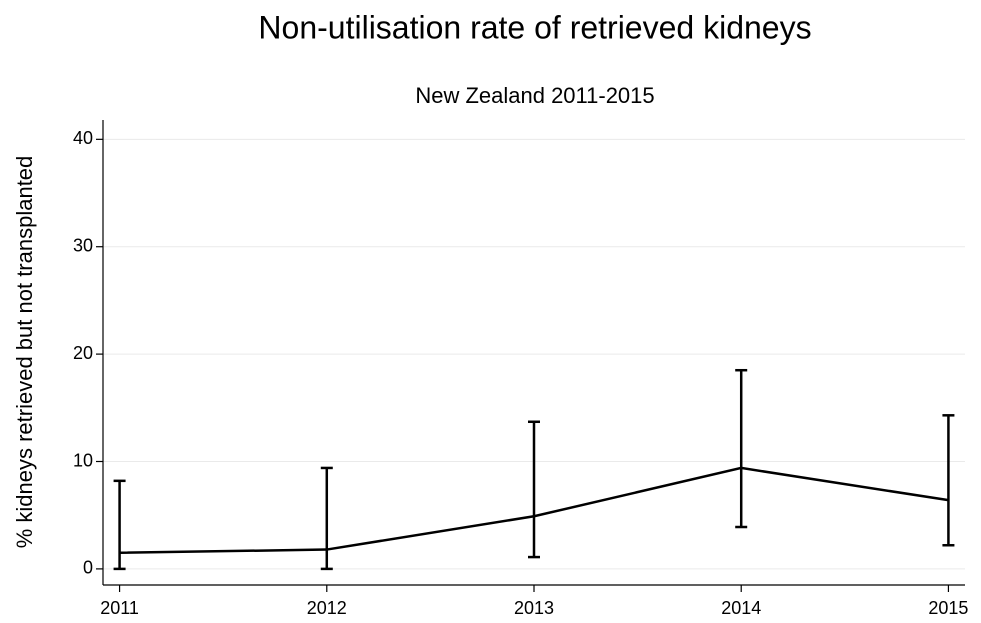  Describe the element at coordinates (534, 510) in the screenshot. I see `line` at that location.